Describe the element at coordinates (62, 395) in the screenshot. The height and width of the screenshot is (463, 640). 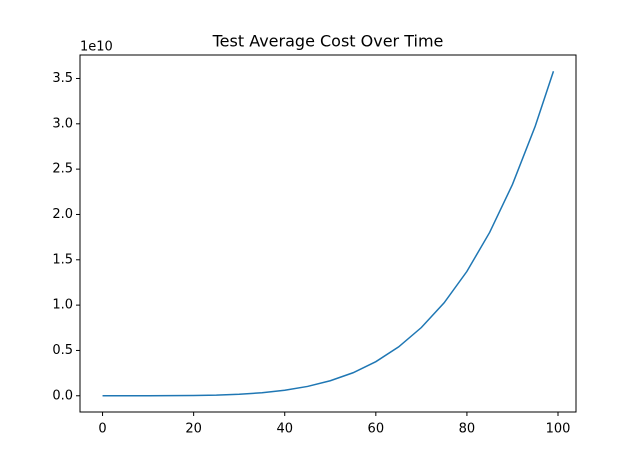
I see `y-tick-label: 0.0` at that location.